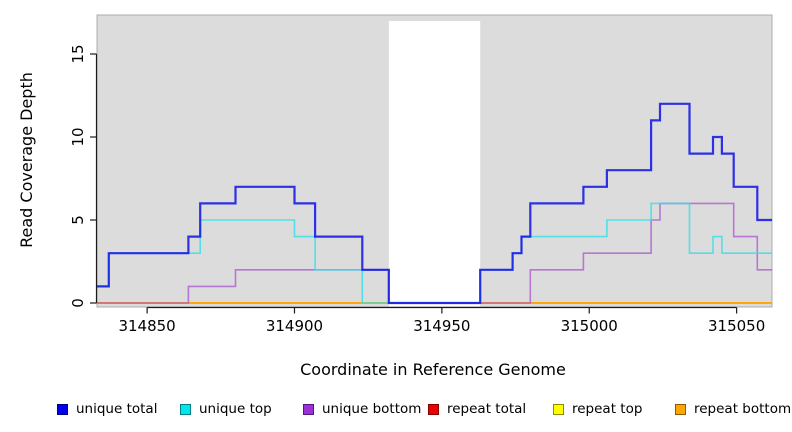 The height and width of the screenshot is (432, 792). Describe the element at coordinates (487, 409) in the screenshot. I see `legend-label: repeat total` at that location.